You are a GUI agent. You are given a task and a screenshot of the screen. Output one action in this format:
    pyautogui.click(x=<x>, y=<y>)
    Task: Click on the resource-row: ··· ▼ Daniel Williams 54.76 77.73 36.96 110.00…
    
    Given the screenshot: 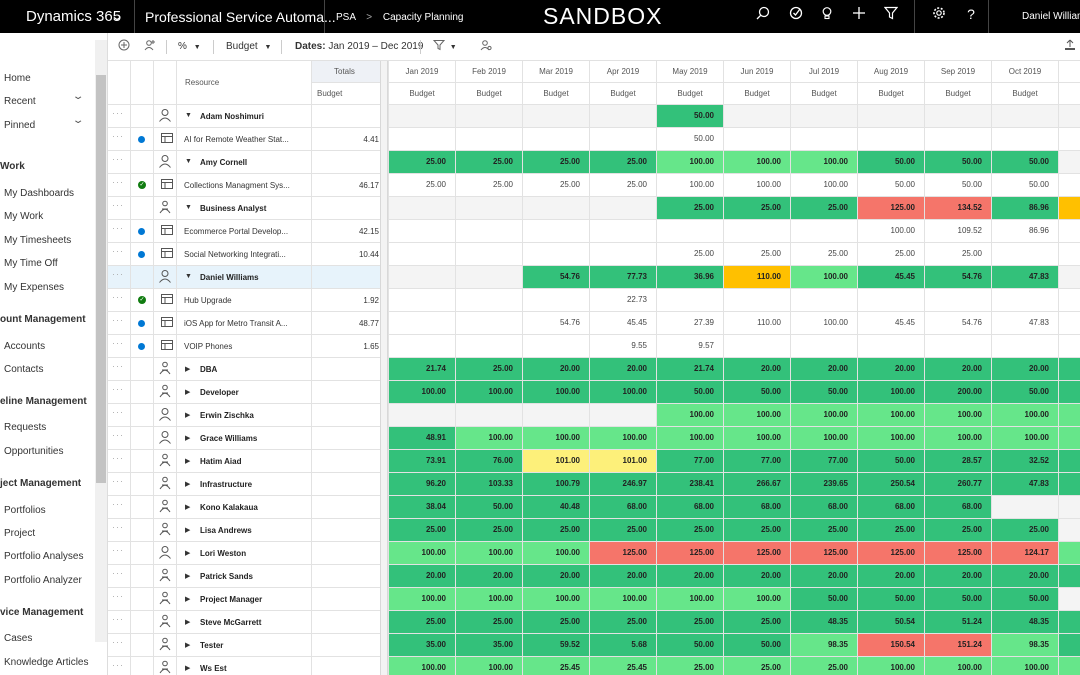 What is the action you would take?
    pyautogui.click(x=594, y=277)
    